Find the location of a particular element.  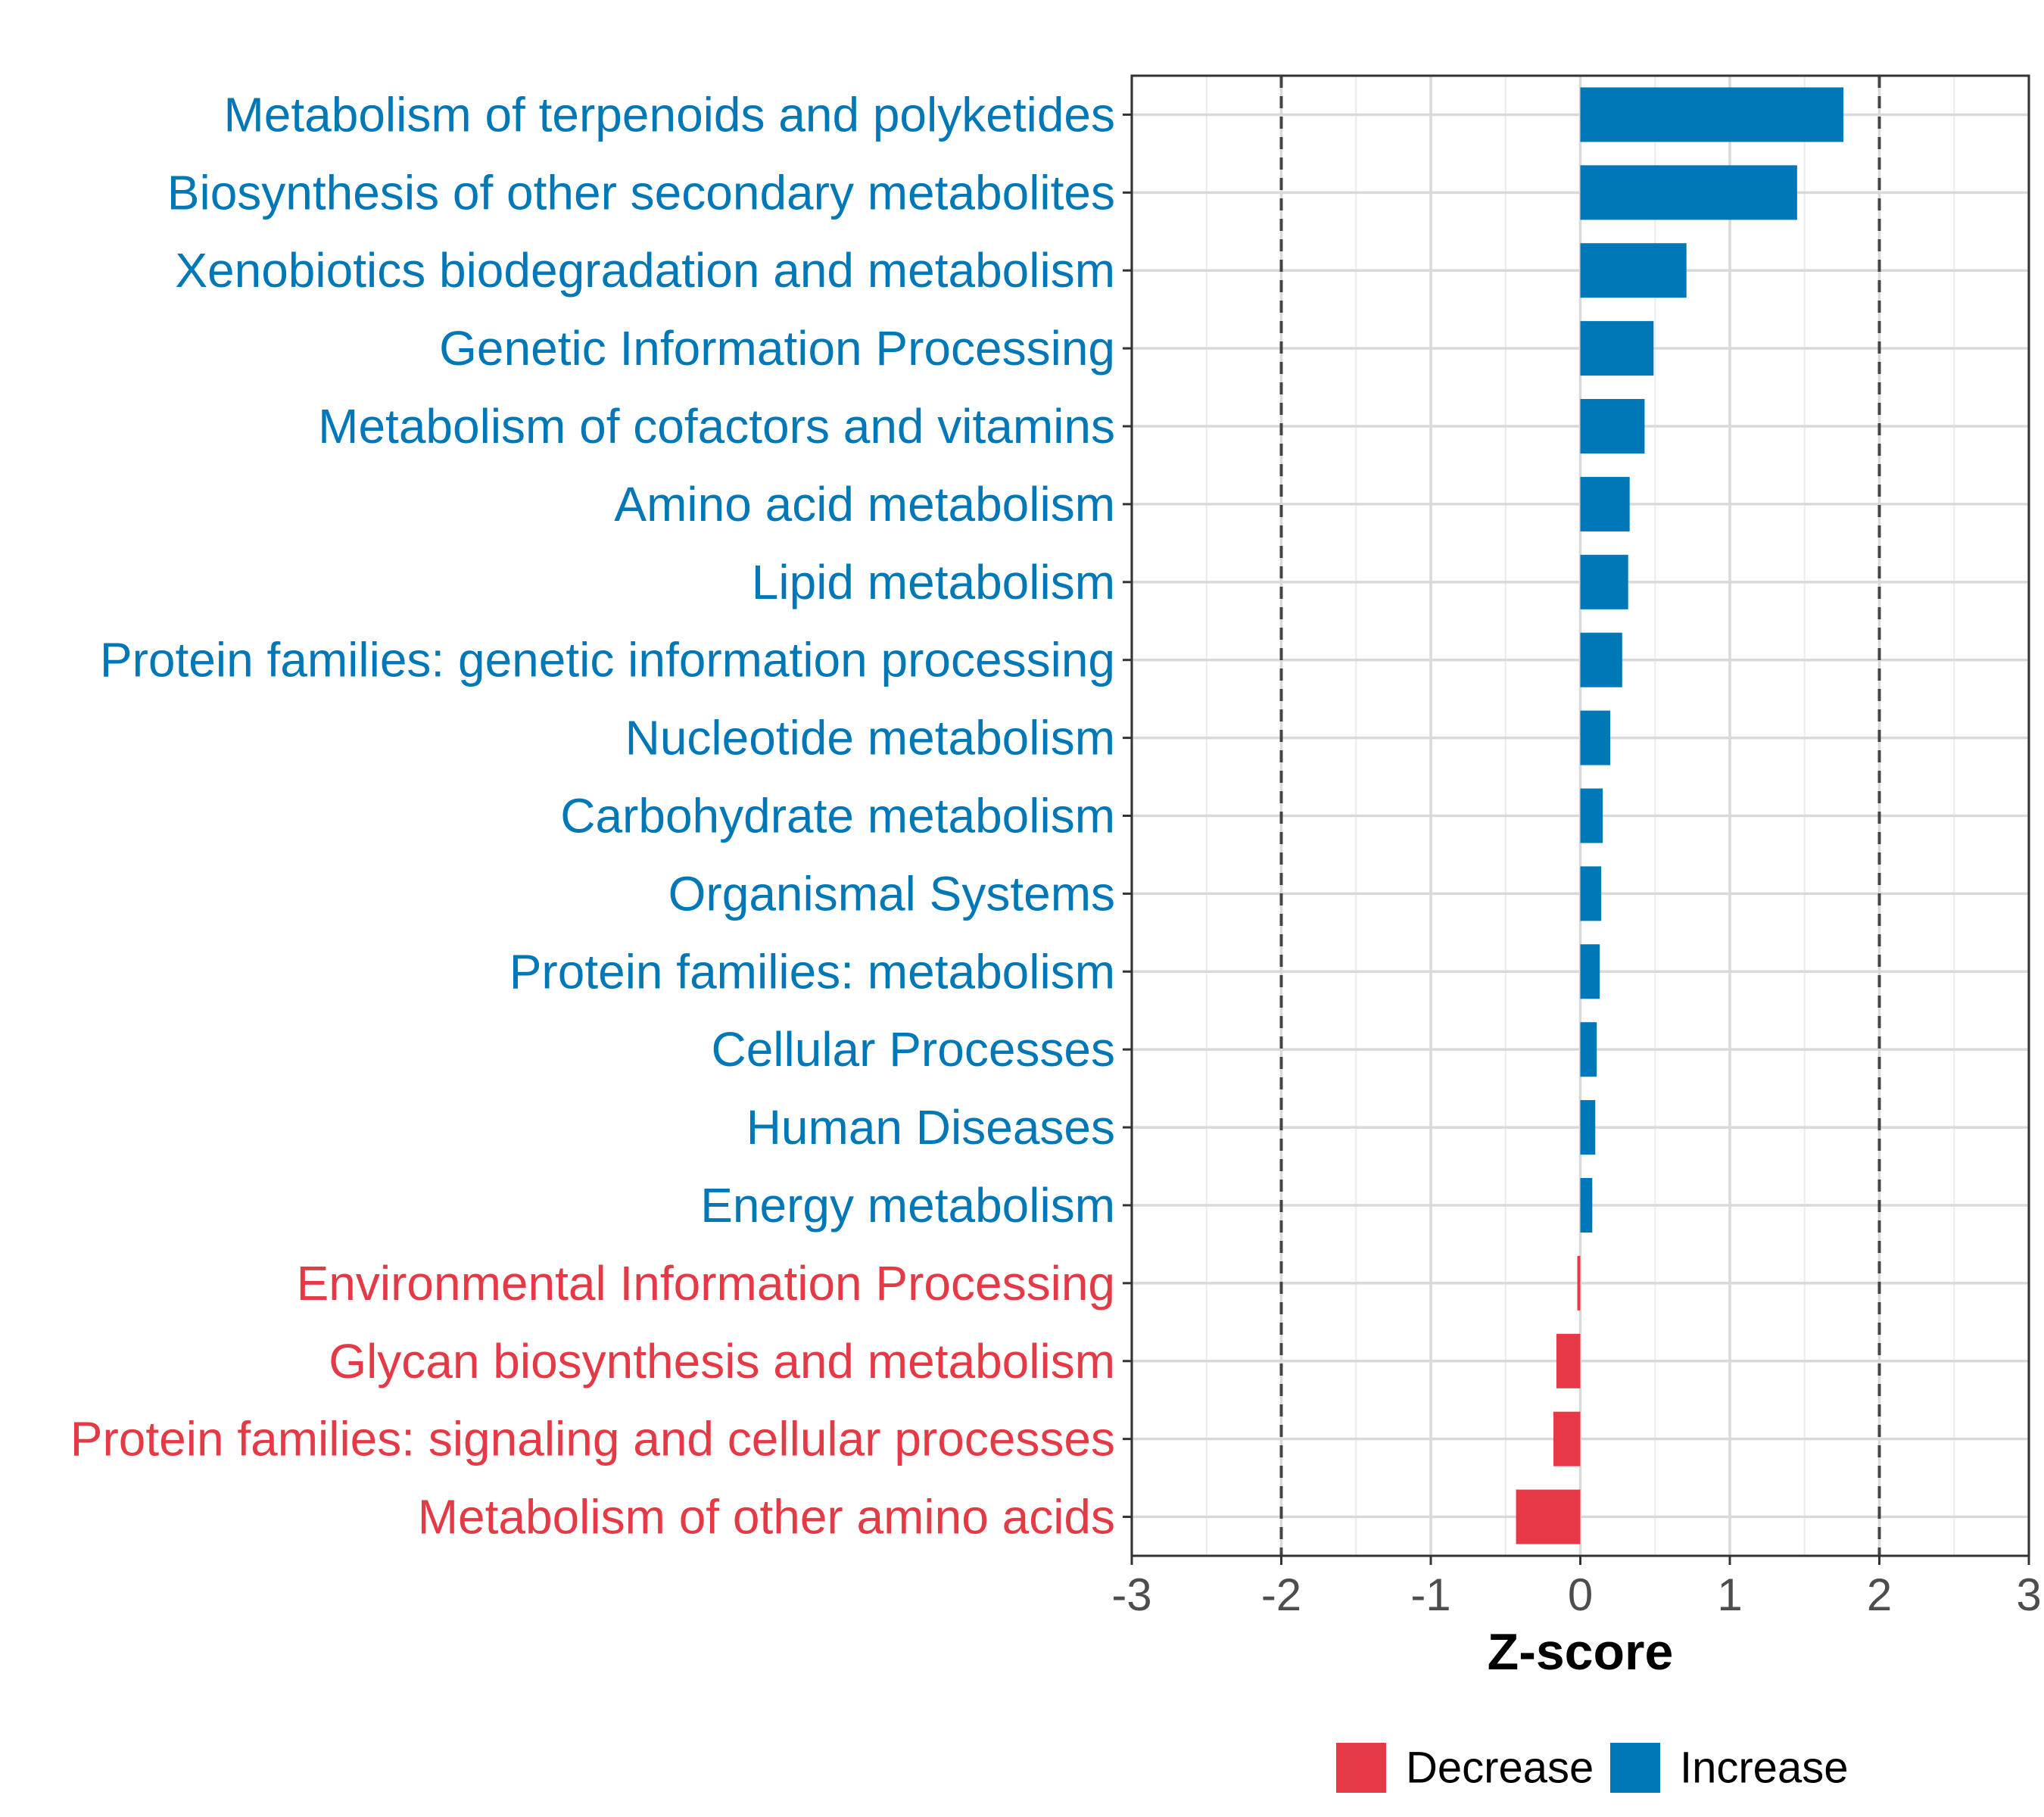

category-label: Cellular Processes is located at coordinates (913, 1049).